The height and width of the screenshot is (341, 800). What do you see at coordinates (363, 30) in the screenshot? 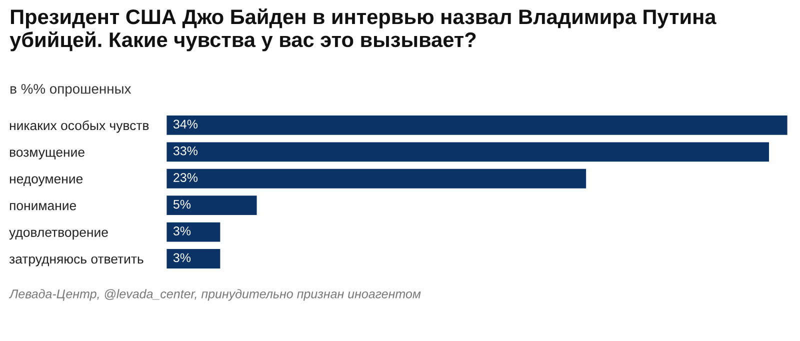
I see `chart-title: Президент США Джо Байден в интервью назвал Владимира Путина убийцей. Какие чувства у вас это вызывает?` at bounding box center [363, 30].